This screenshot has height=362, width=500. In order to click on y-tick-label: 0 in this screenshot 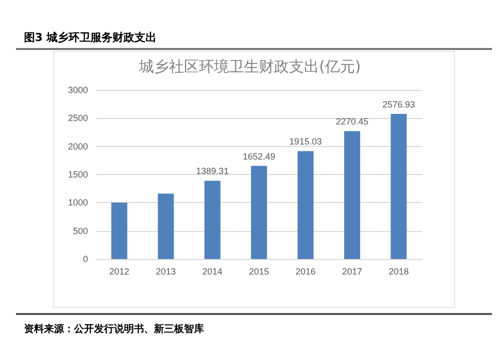, I will do `click(85, 259)`.